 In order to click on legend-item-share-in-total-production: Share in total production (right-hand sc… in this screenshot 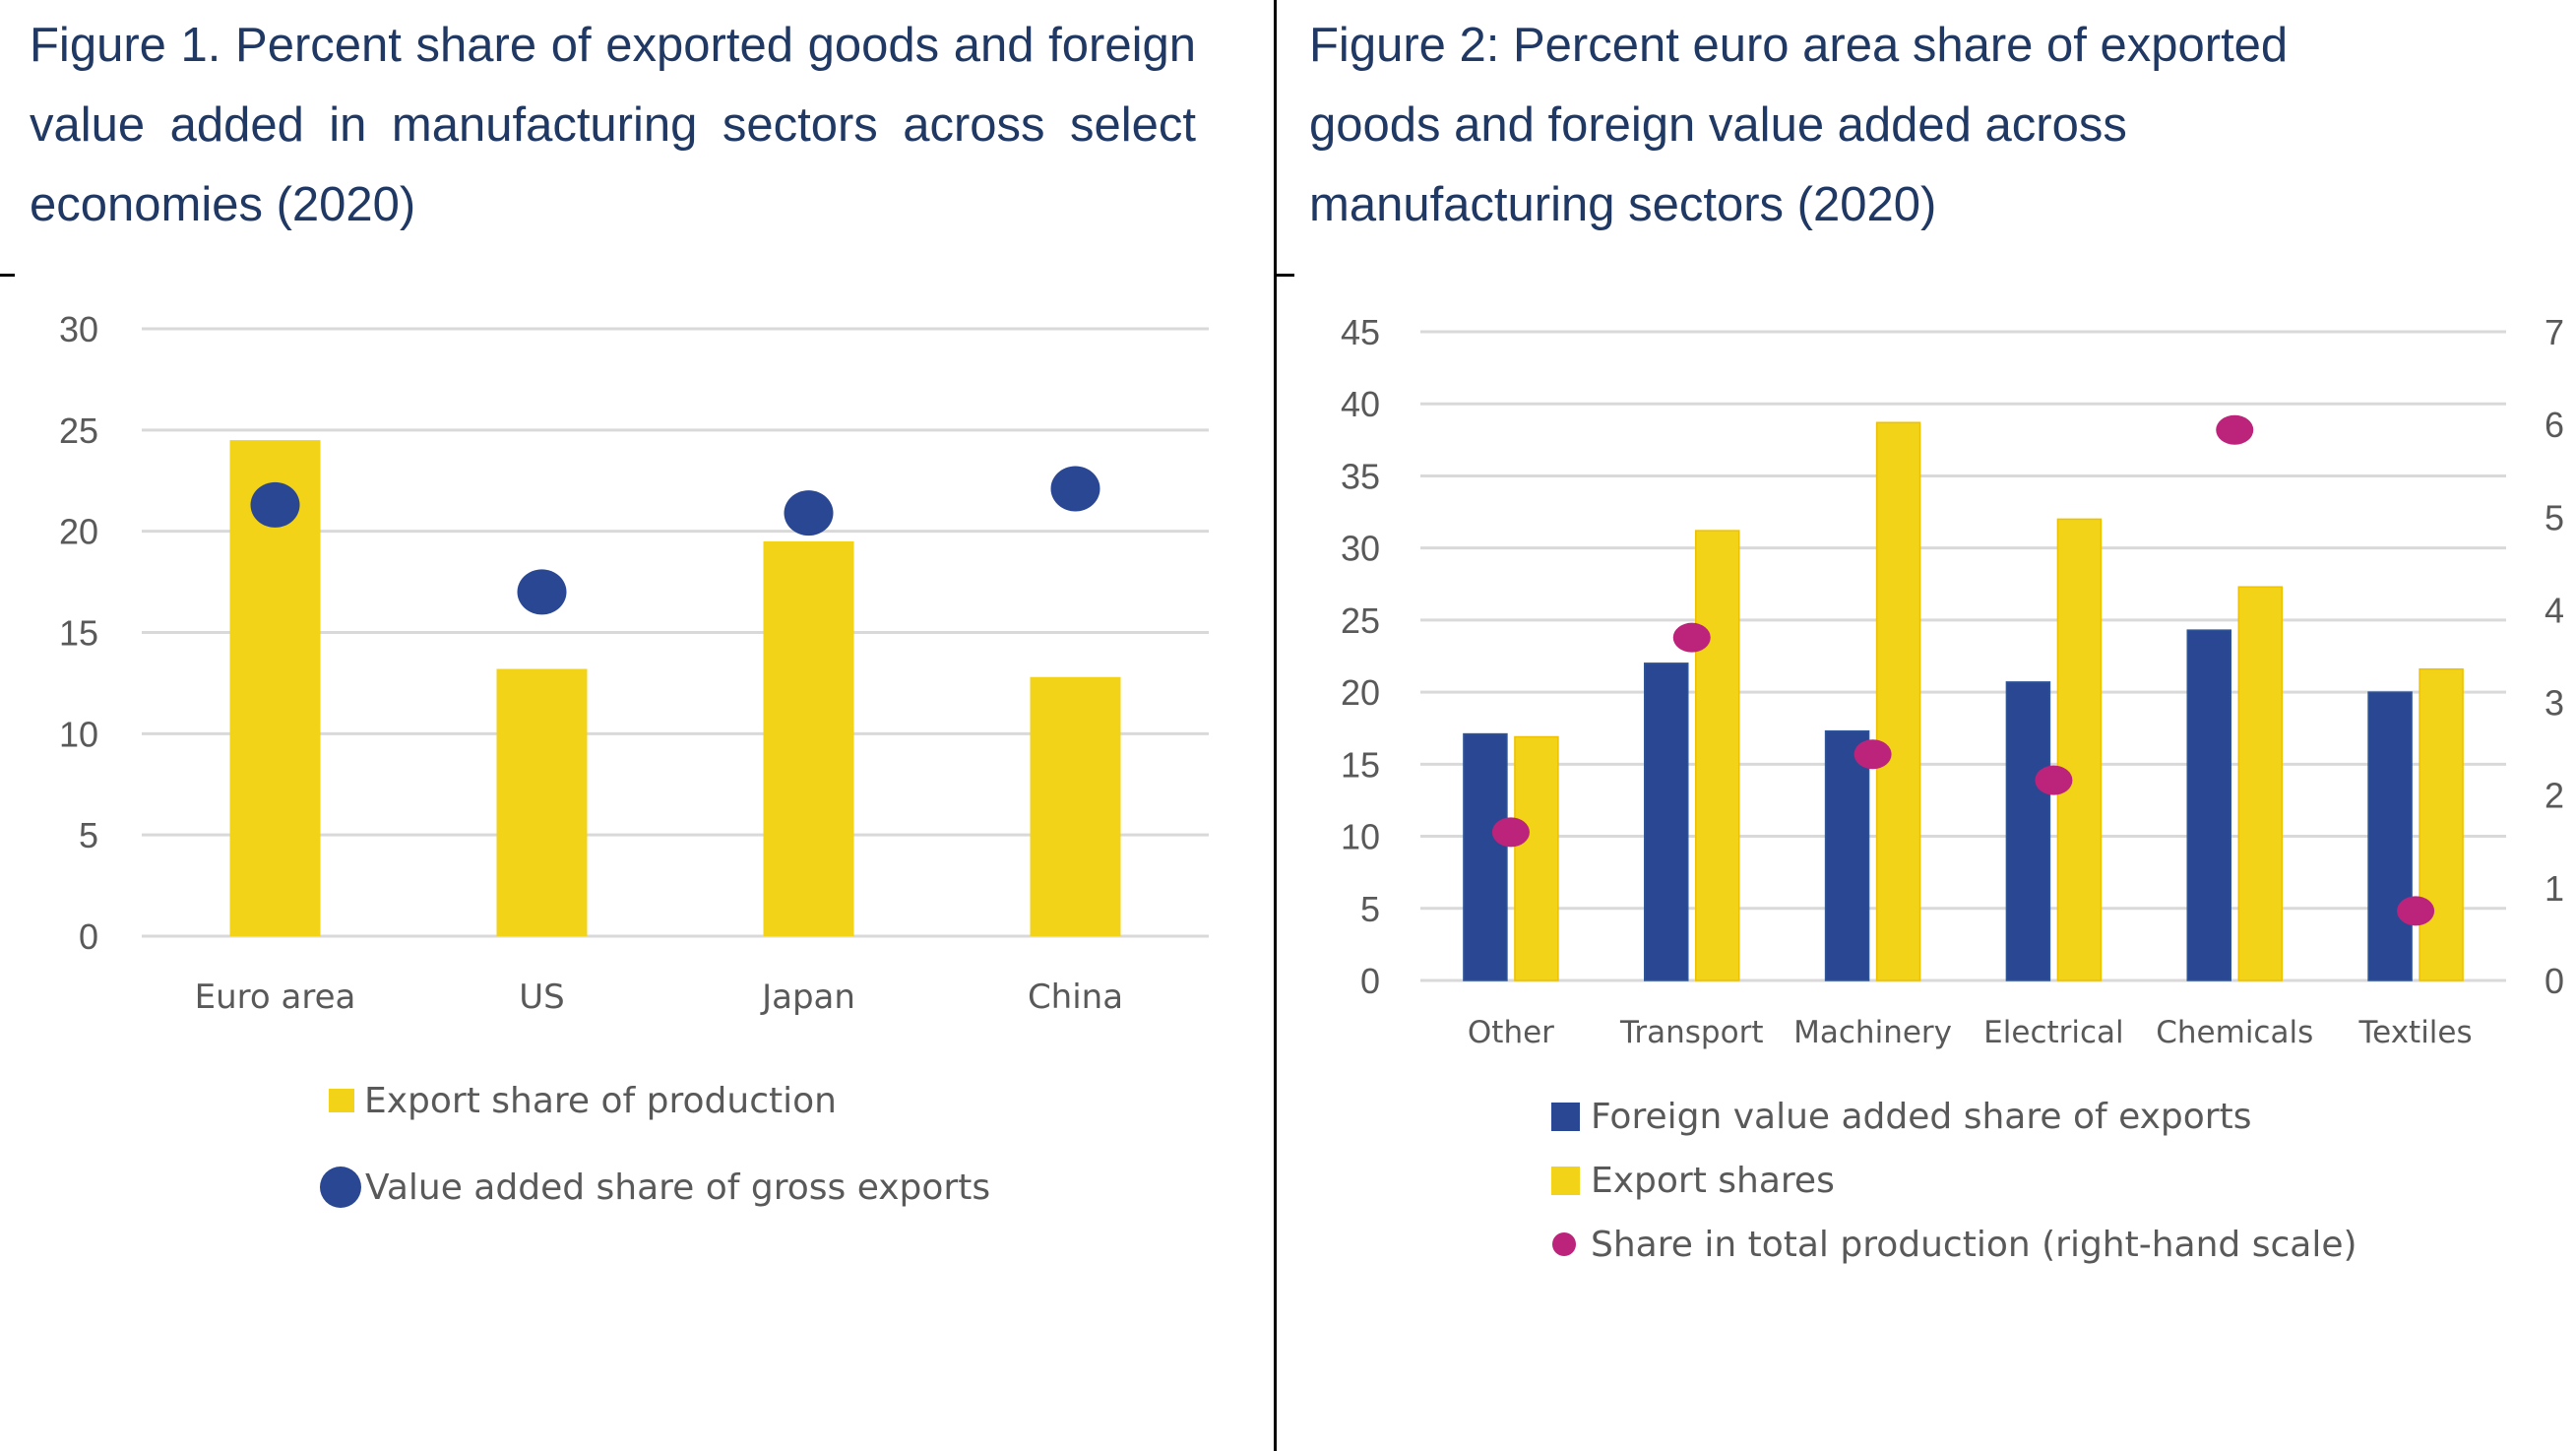, I will do `click(1954, 1244)`.